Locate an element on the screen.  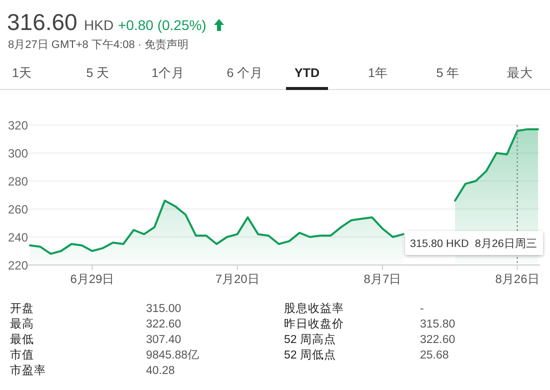
text: 6 个月 is located at coordinates (245, 73).